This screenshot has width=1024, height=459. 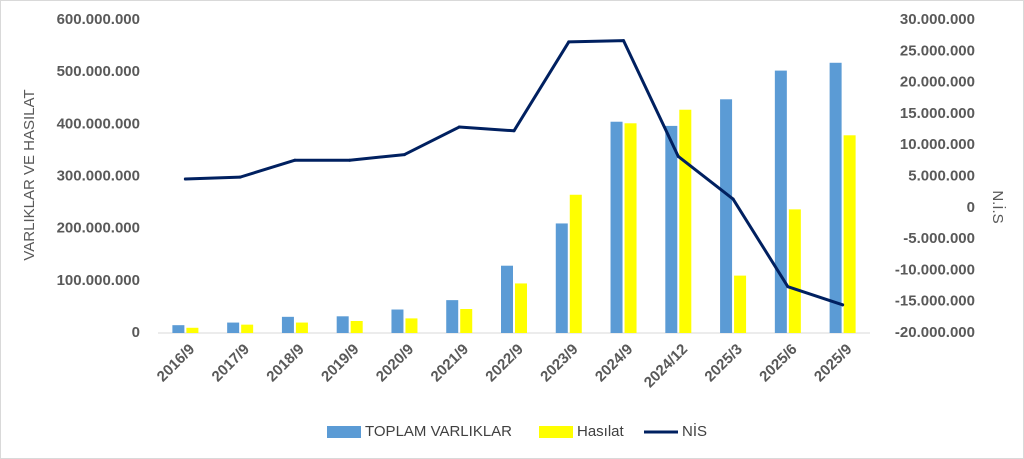 What do you see at coordinates (601, 431) in the screenshot?
I see `legend-label: Hasılat` at bounding box center [601, 431].